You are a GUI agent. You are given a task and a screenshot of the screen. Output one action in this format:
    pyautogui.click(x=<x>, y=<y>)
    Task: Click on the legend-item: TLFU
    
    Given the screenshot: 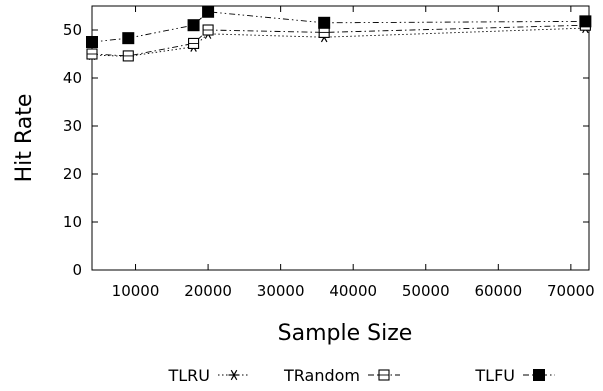 What is the action you would take?
    pyautogui.click(x=514, y=375)
    